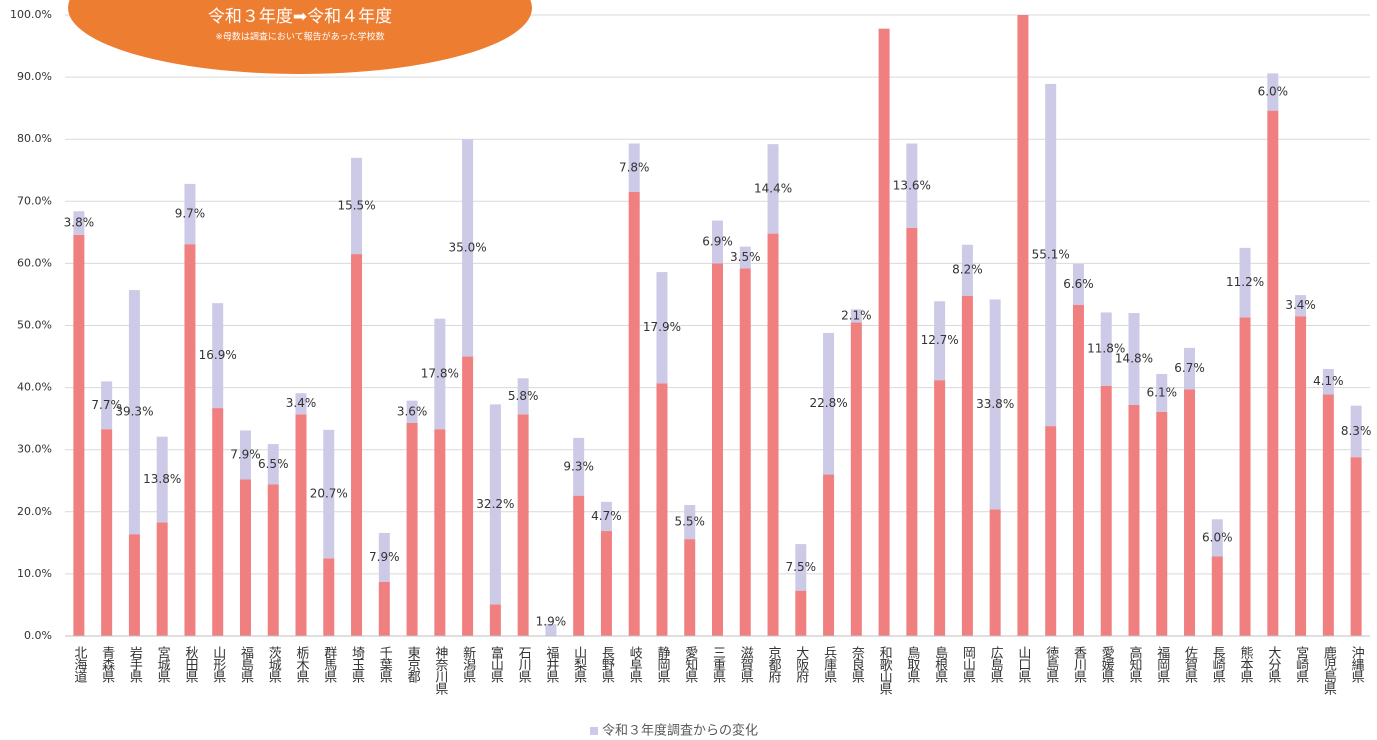  Describe the element at coordinates (1051, 255) in the screenshot. I see `data-label: 55.1%` at that location.